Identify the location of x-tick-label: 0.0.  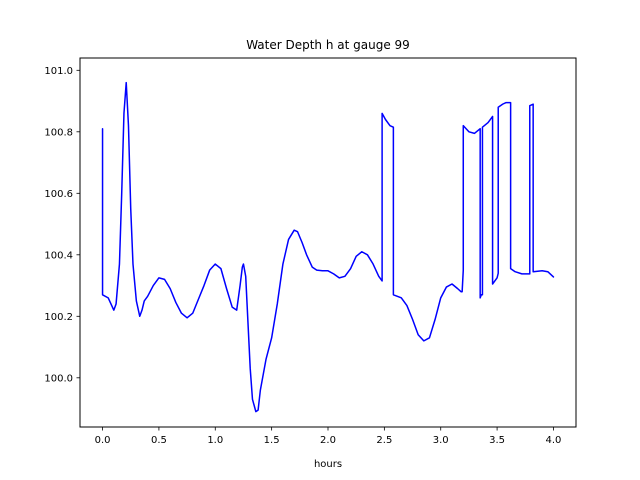
(103, 440).